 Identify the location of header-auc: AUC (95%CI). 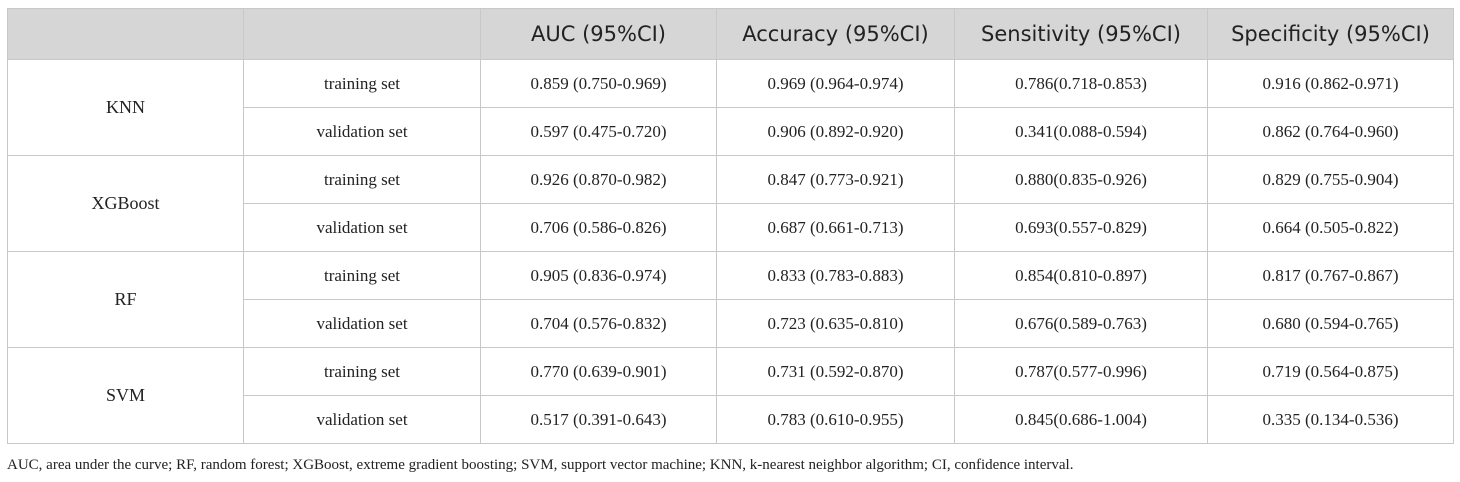
(598, 34).